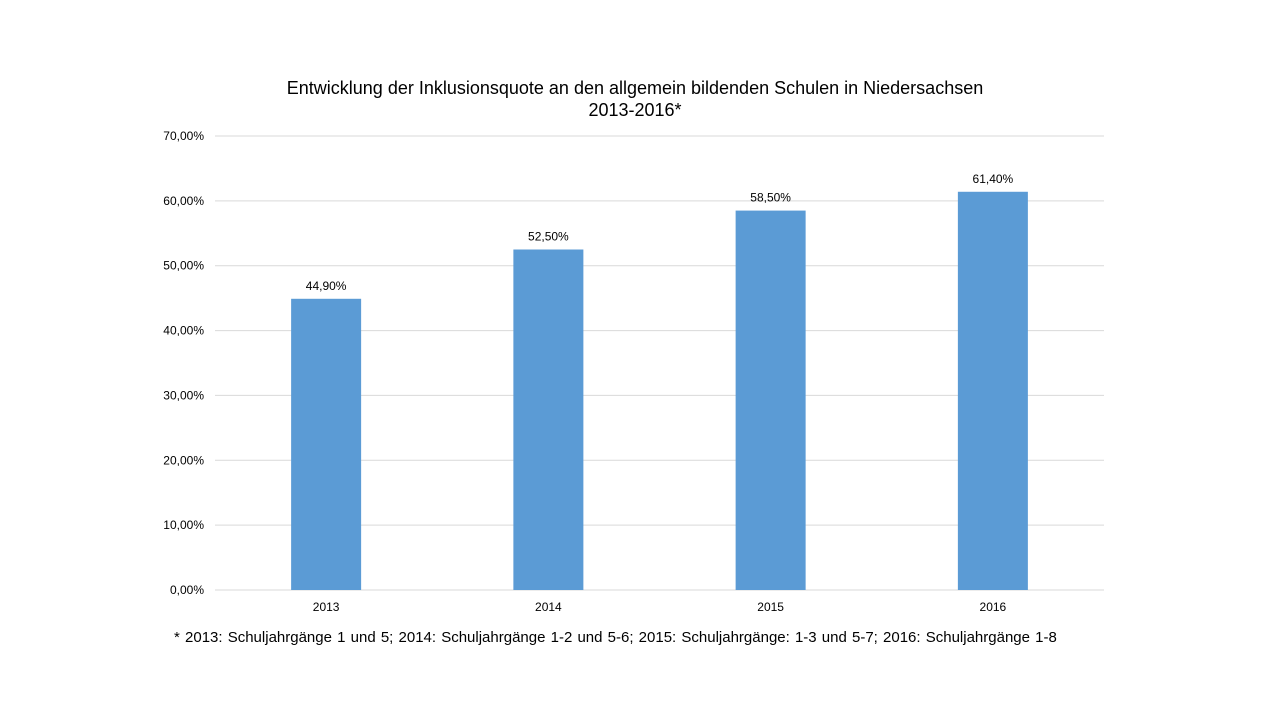 This screenshot has width=1280, height=720. Describe the element at coordinates (326, 607) in the screenshot. I see `x-tick-label-2013: 2013` at that location.